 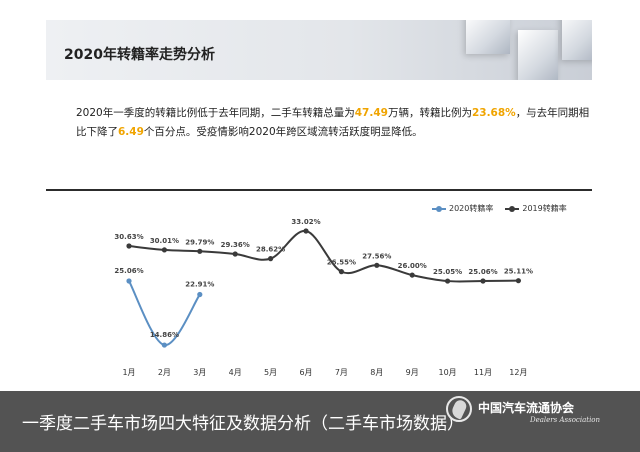 I want to click on association-name: 中国汽车流通协会, so click(x=526, y=408).